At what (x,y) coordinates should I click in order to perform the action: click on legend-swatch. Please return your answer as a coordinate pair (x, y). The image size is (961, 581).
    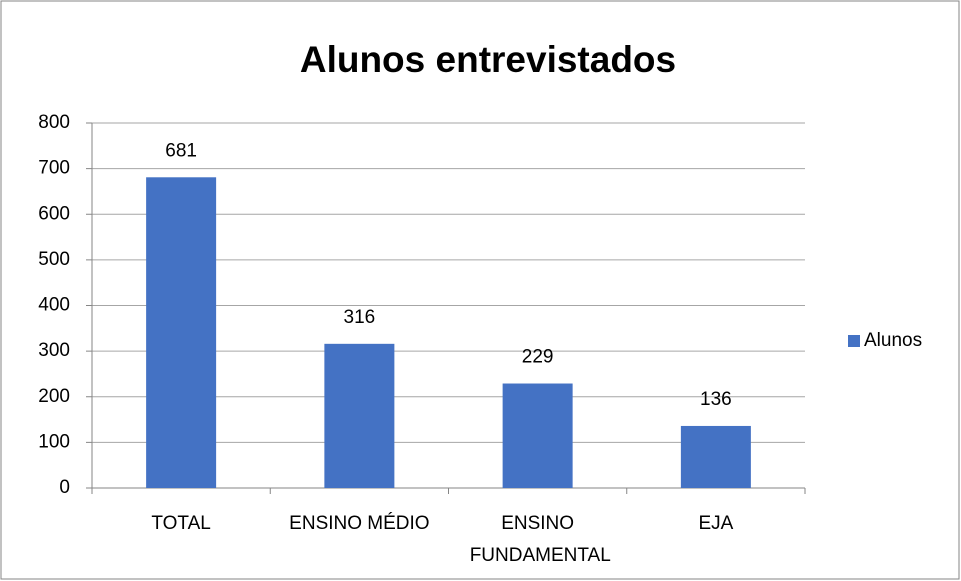
    Looking at the image, I should click on (854, 341).